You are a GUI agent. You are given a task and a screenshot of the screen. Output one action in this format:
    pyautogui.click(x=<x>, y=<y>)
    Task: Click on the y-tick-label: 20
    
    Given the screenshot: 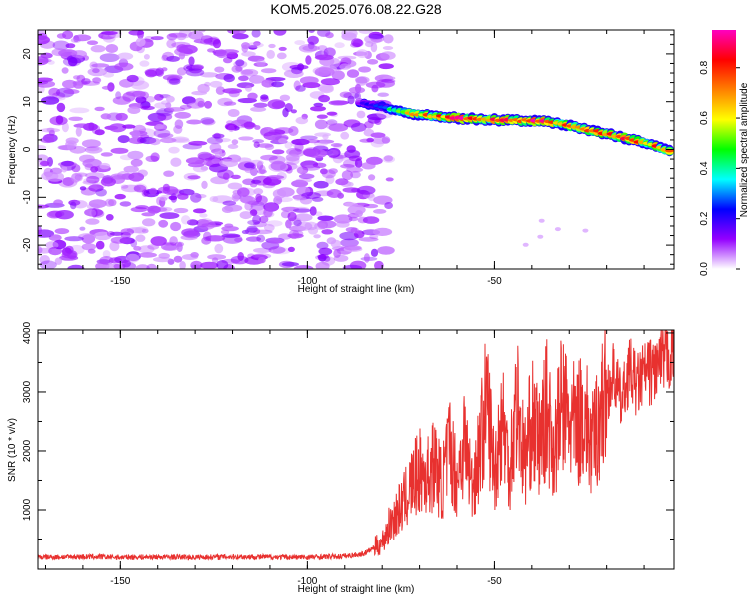 What is the action you would take?
    pyautogui.click(x=27, y=54)
    